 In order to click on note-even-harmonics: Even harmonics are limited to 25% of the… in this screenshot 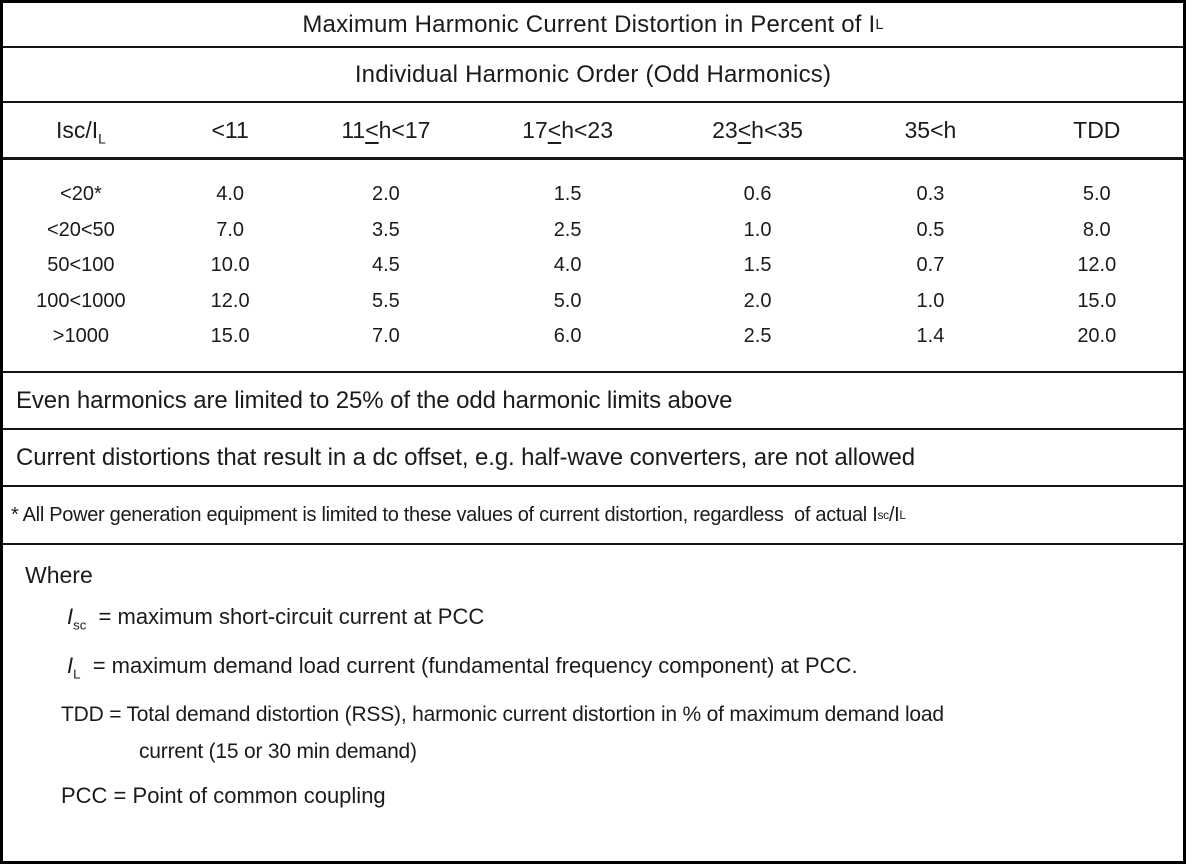, I will do `click(593, 401)`.